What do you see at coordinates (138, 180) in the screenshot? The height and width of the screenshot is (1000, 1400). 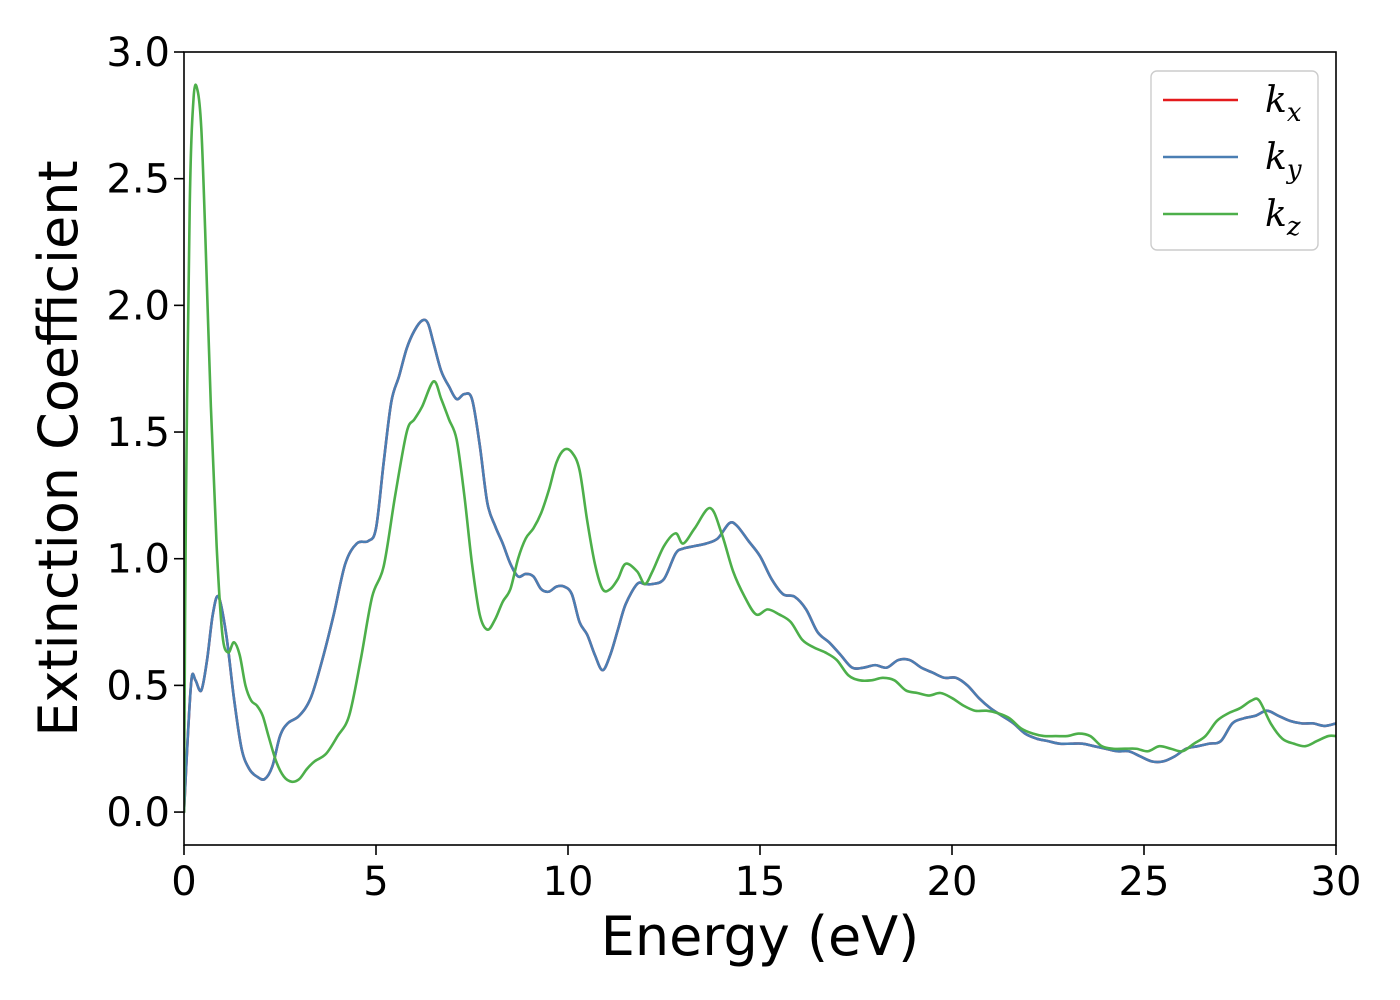 I see `y-tick-label: 2.5` at bounding box center [138, 180].